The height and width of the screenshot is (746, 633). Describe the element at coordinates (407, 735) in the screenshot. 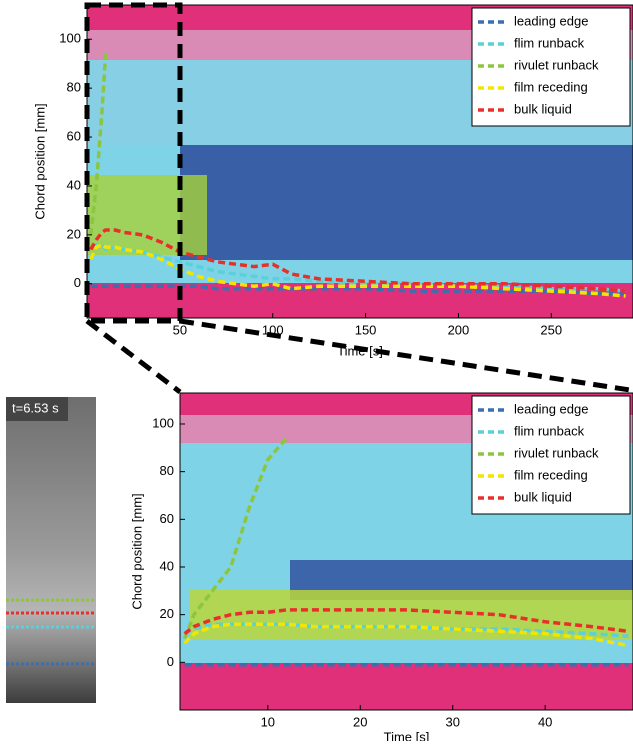

I see `x-axis-label: Time [s]` at that location.